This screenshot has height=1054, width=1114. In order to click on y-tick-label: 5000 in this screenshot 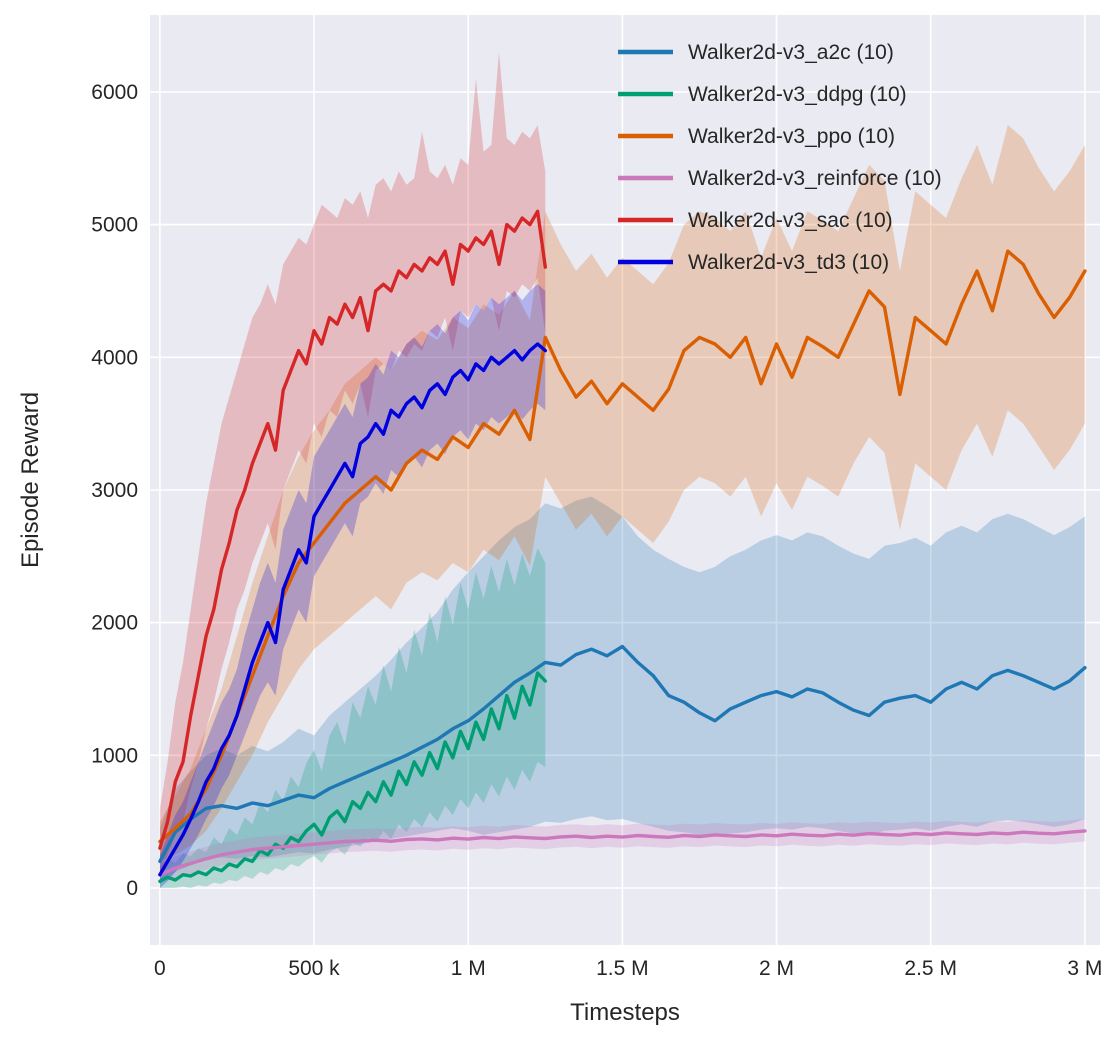, I will do `click(114, 225)`.